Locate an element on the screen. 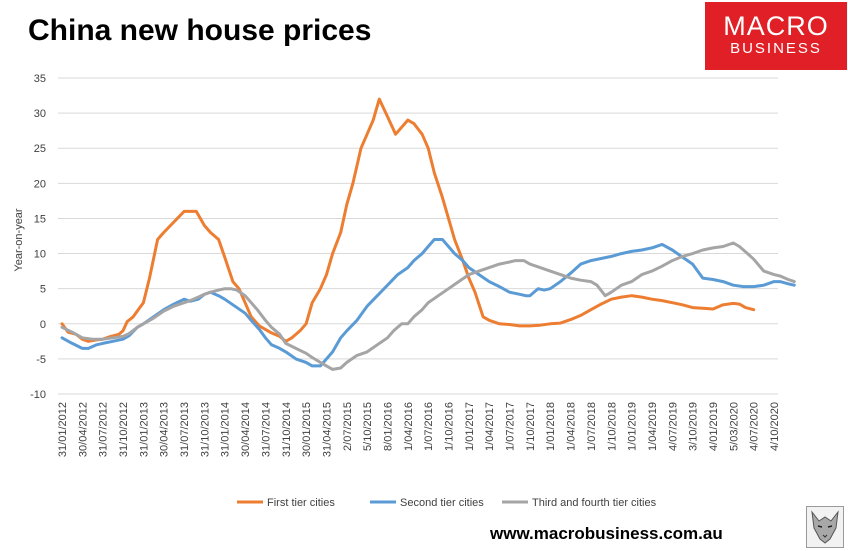  x-tick-label: 31/01/2014 is located at coordinates (226, 429).